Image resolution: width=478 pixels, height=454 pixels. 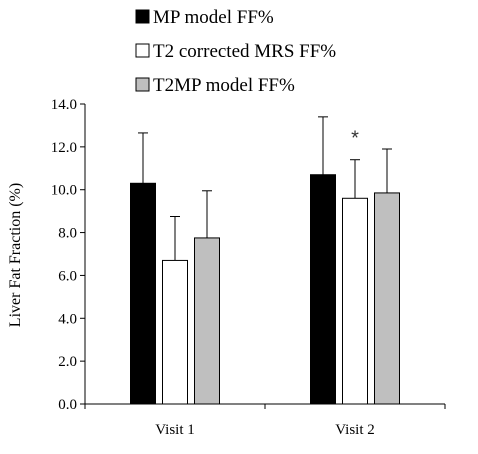 I want to click on legend-label-mp-model: MP model FF%, so click(x=213, y=17).